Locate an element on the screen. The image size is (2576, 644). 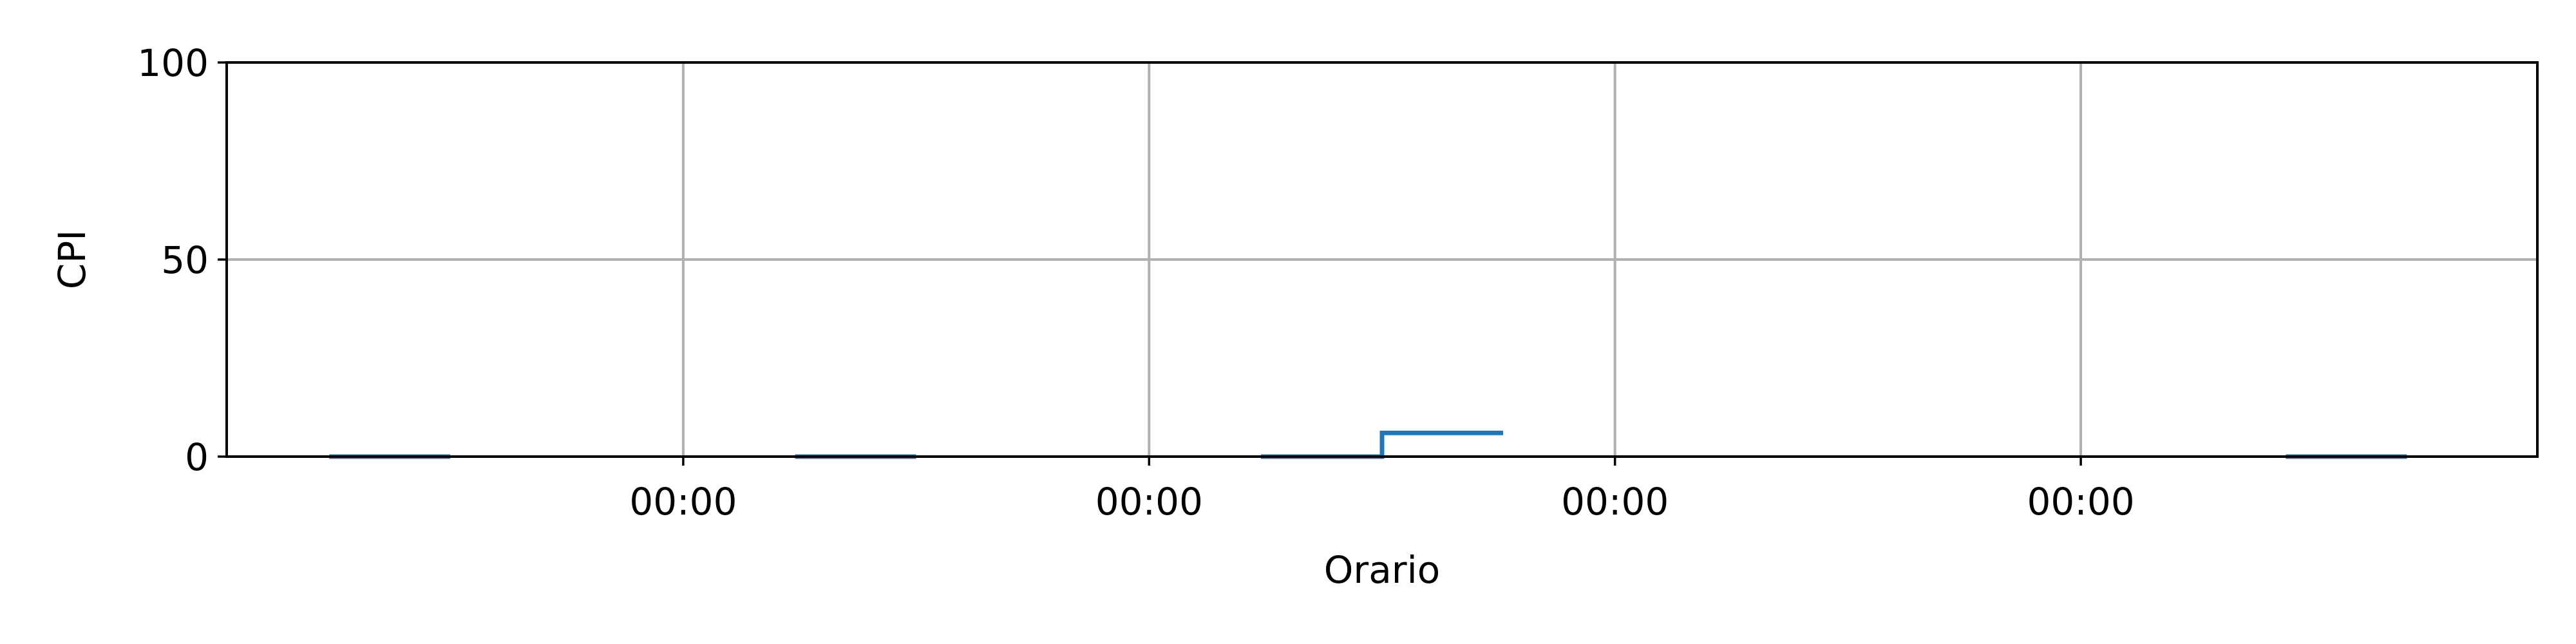
x-axis-ticks: 00:00 00:00 00:00 00:00 is located at coordinates (1382, 491).